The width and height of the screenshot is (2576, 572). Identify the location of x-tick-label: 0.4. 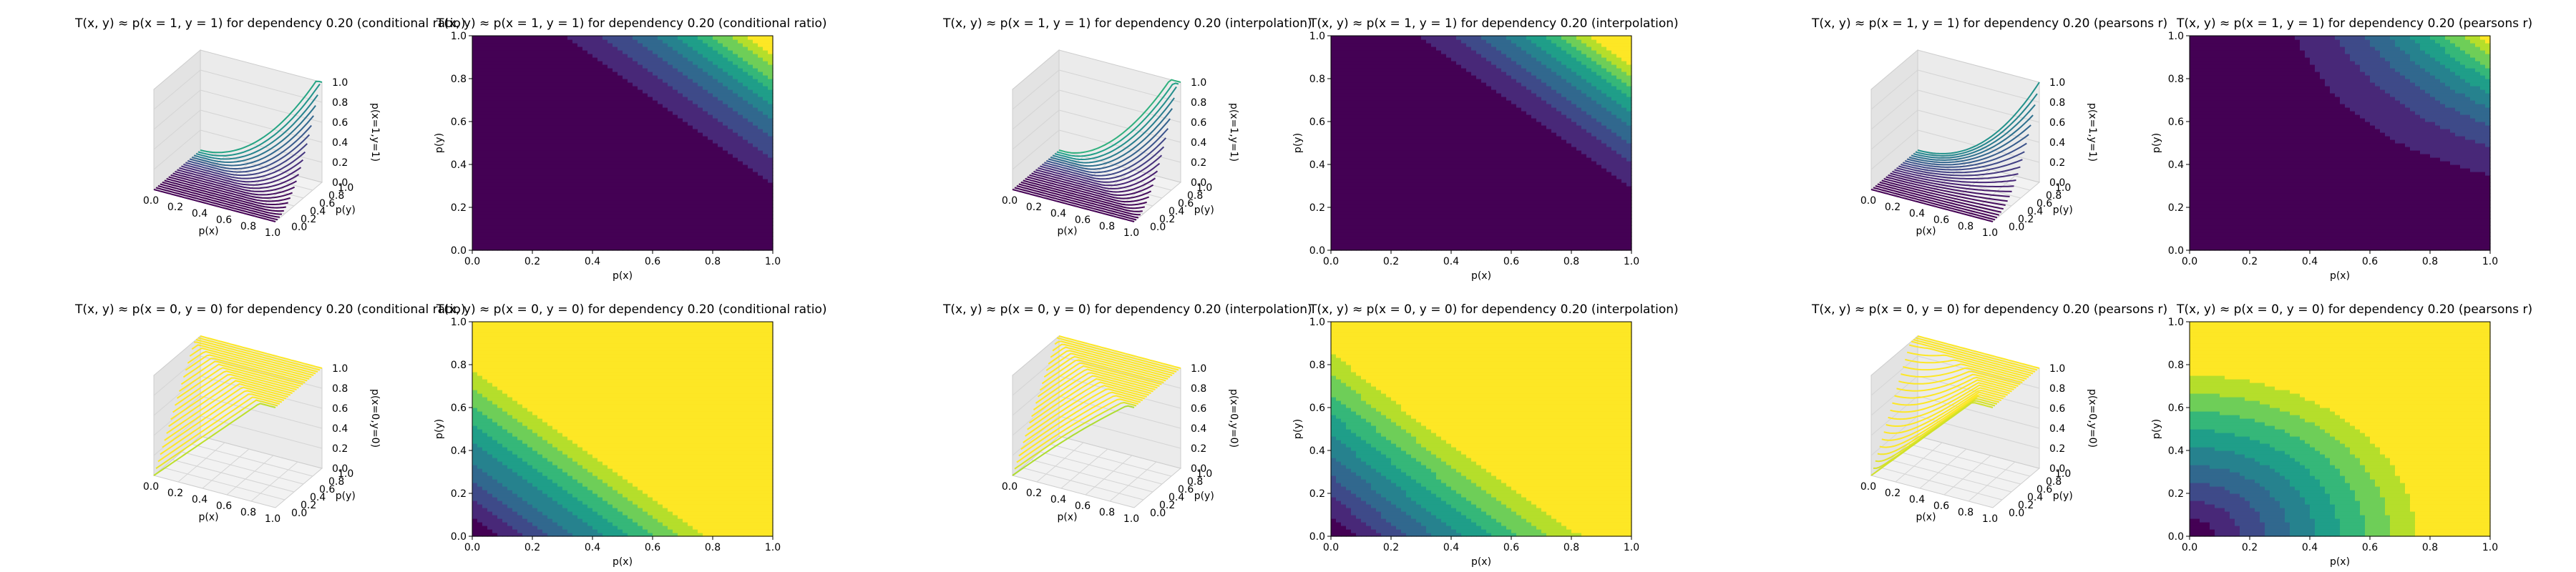
(1058, 214).